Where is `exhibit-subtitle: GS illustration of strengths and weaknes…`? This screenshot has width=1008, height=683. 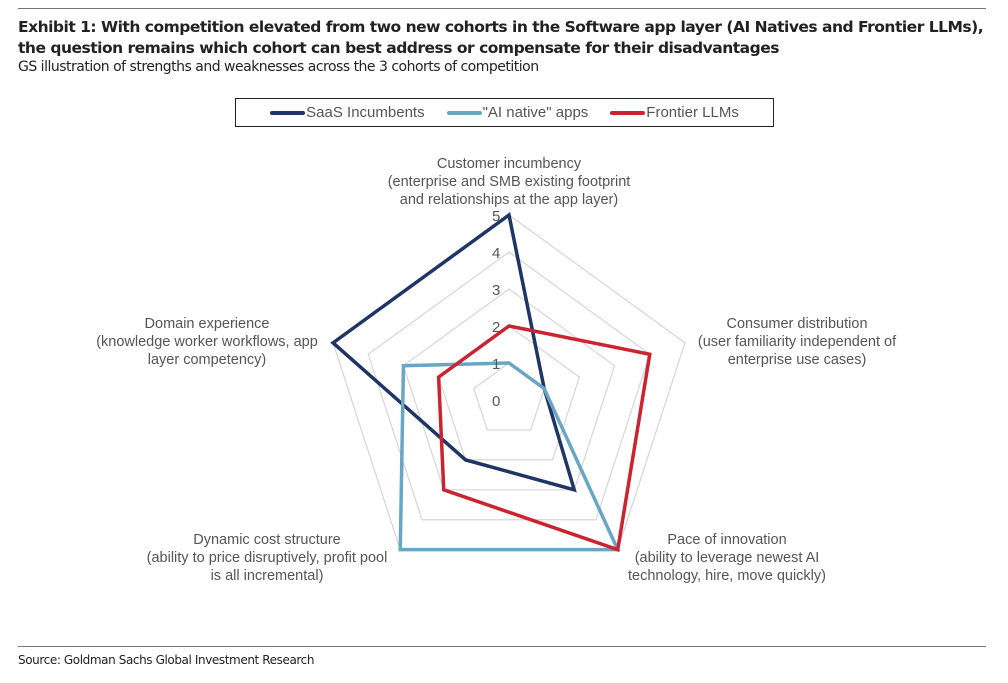
exhibit-subtitle: GS illustration of strengths and weaknes… is located at coordinates (278, 67).